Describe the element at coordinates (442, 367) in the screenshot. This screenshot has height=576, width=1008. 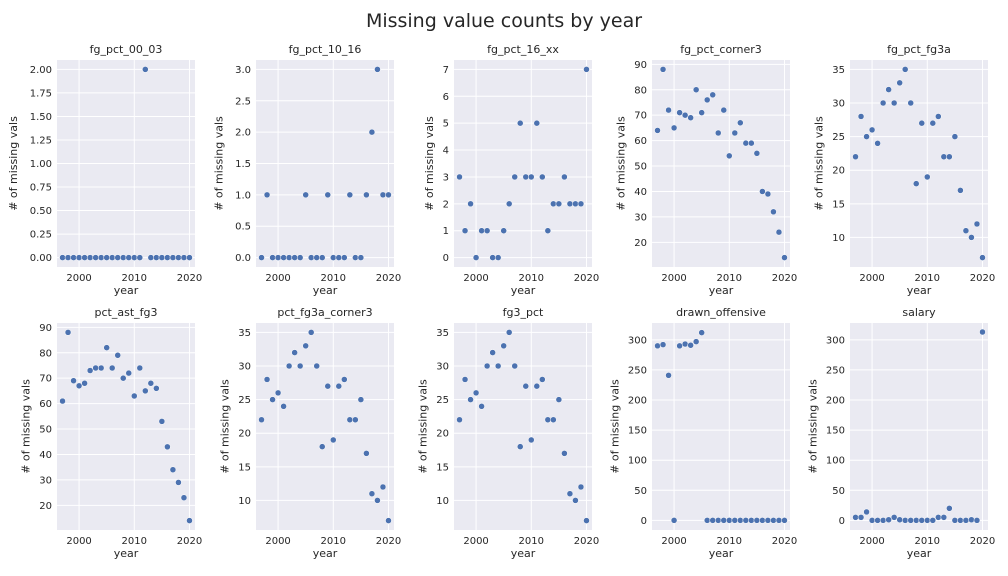
I see `y-tick-label: 30` at that location.